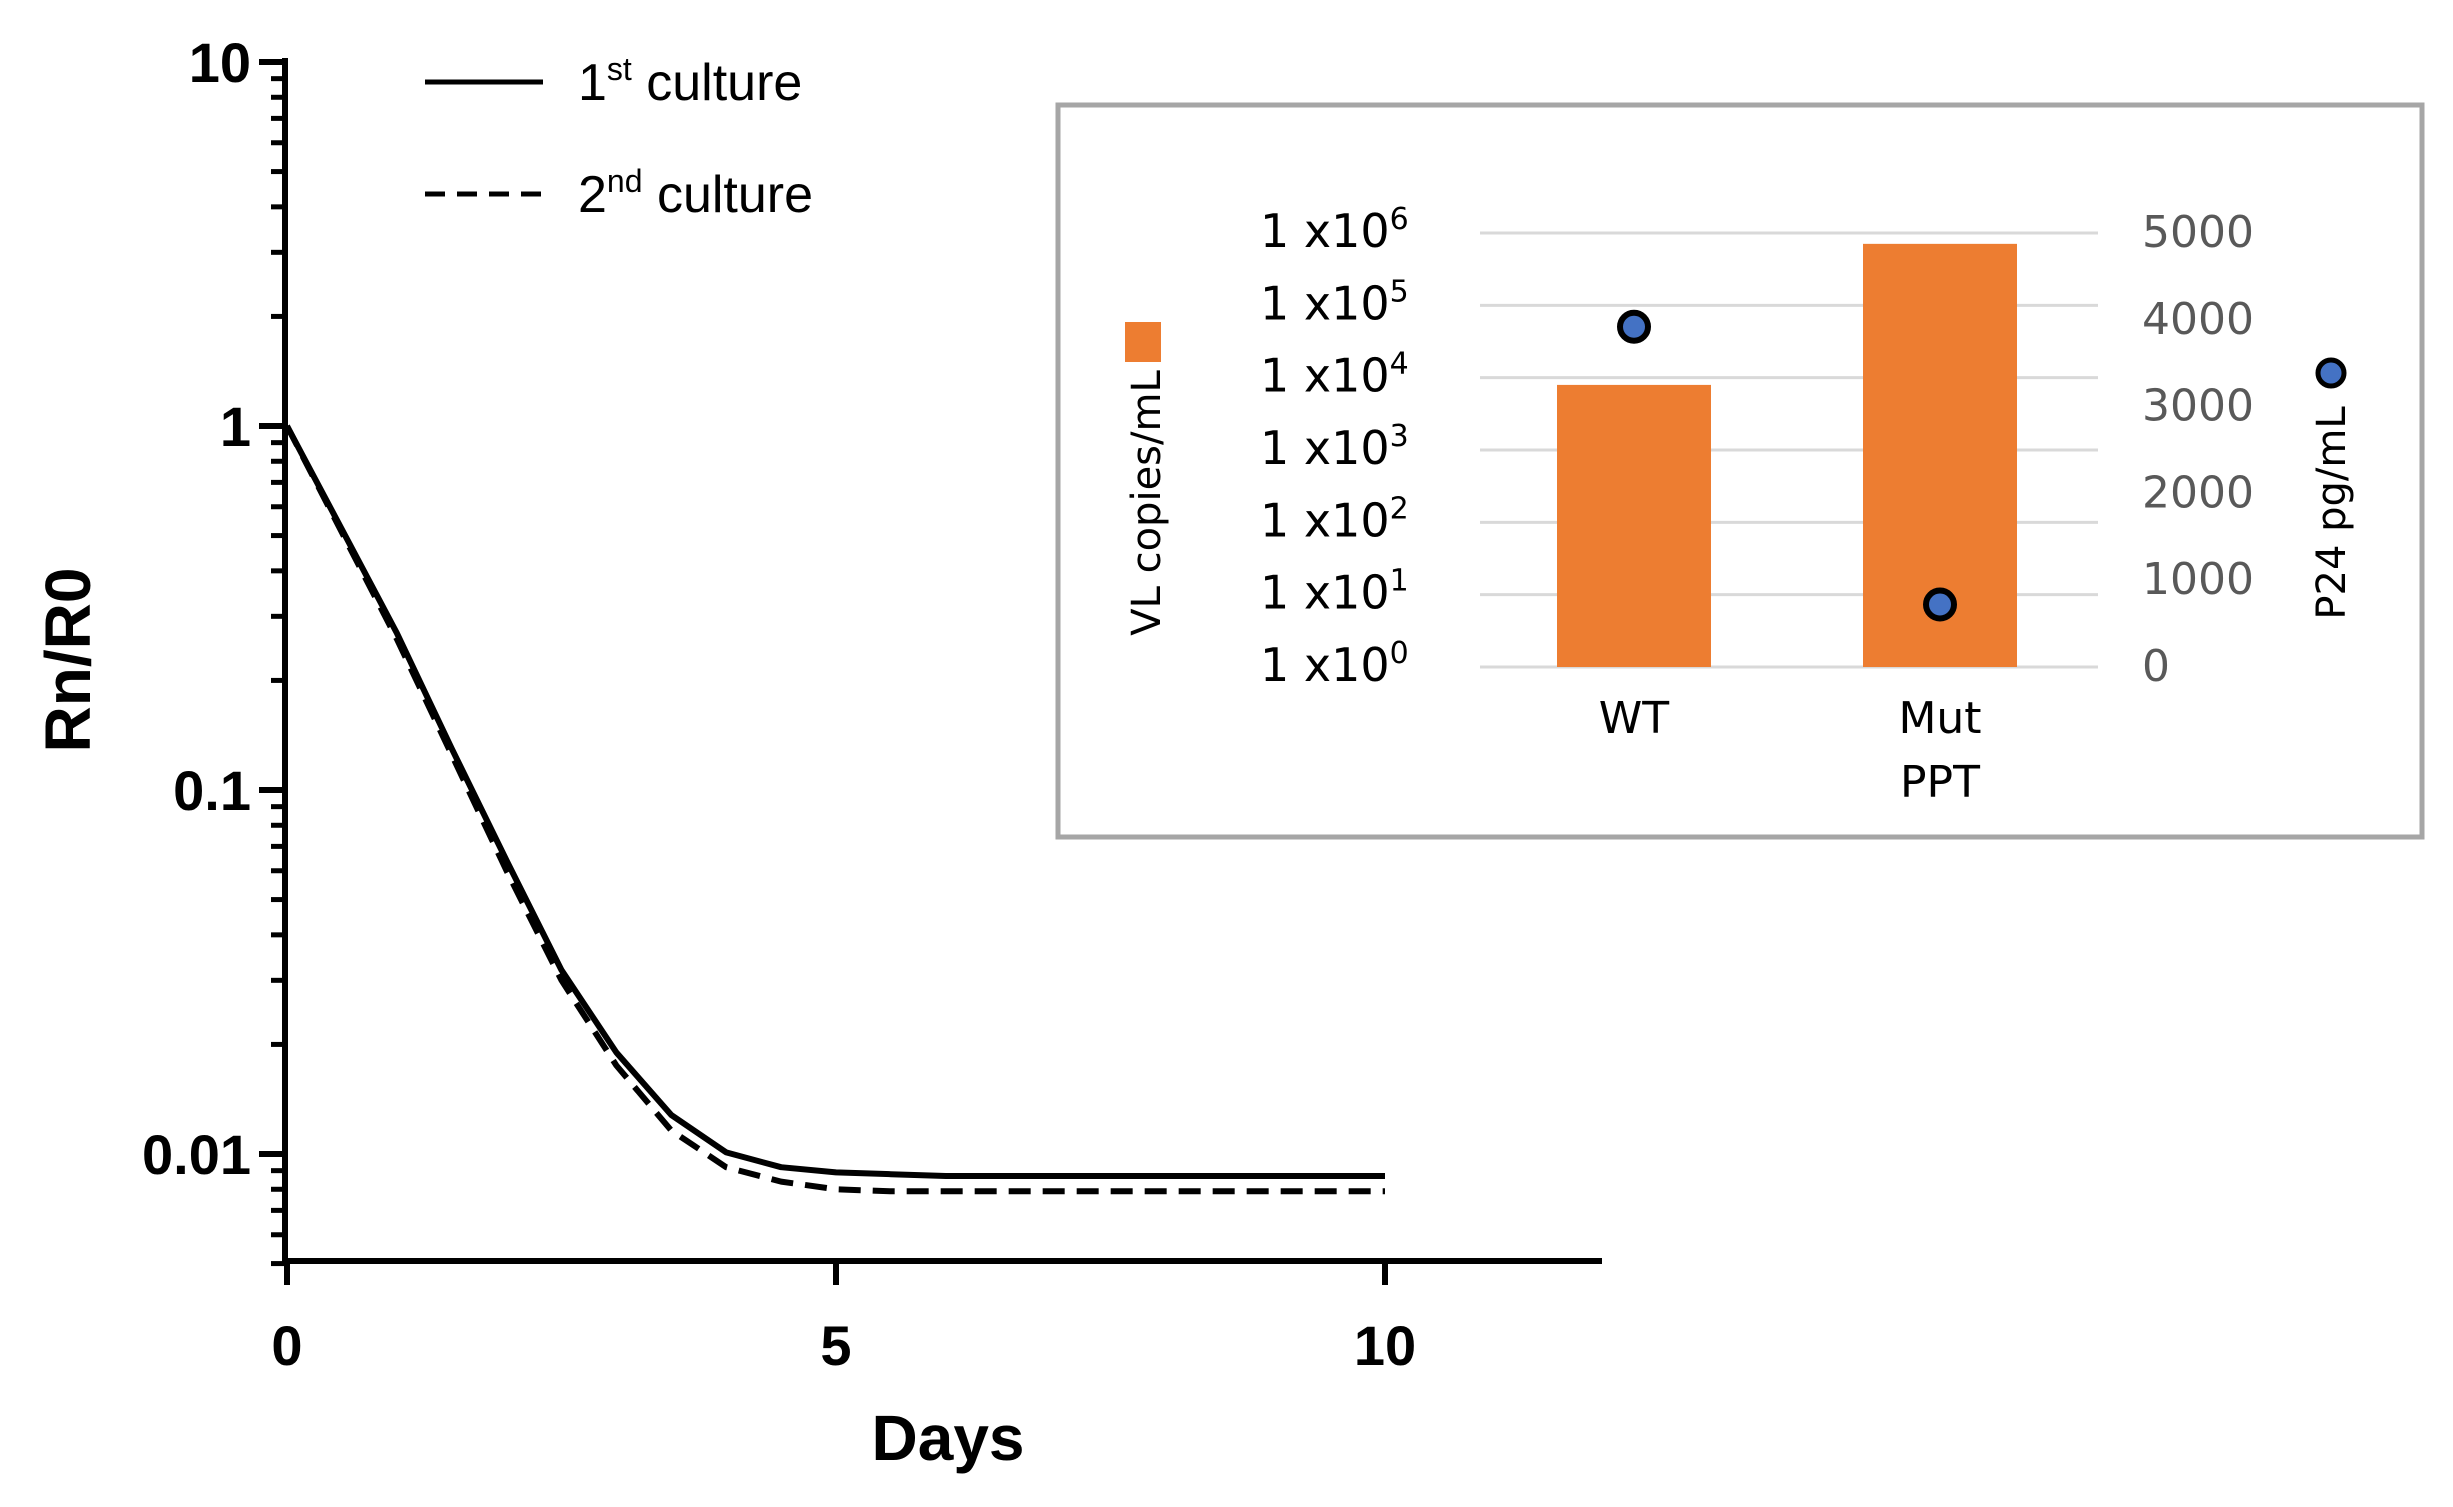 The width and height of the screenshot is (2453, 1507). What do you see at coordinates (619, 137) in the screenshot?
I see `legend: 1st culture 2nd culture` at bounding box center [619, 137].